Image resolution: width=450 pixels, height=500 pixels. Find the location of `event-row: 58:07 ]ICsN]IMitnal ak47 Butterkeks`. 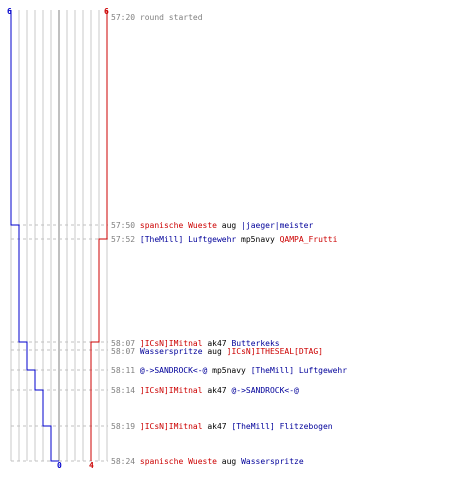

event-row: 58:07 ]ICsN]IMitnal ak47 Butterkeks is located at coordinates (195, 343).